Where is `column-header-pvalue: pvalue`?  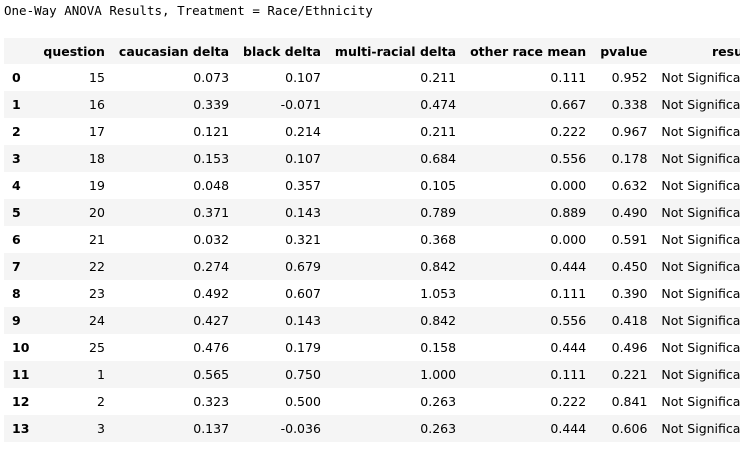 column-header-pvalue: pvalue is located at coordinates (624, 51).